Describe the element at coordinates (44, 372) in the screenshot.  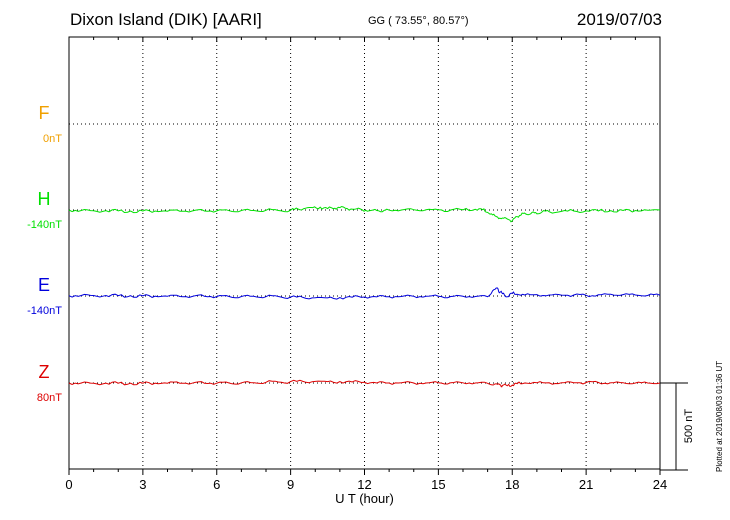
I see `series-name-z: Z` at that location.